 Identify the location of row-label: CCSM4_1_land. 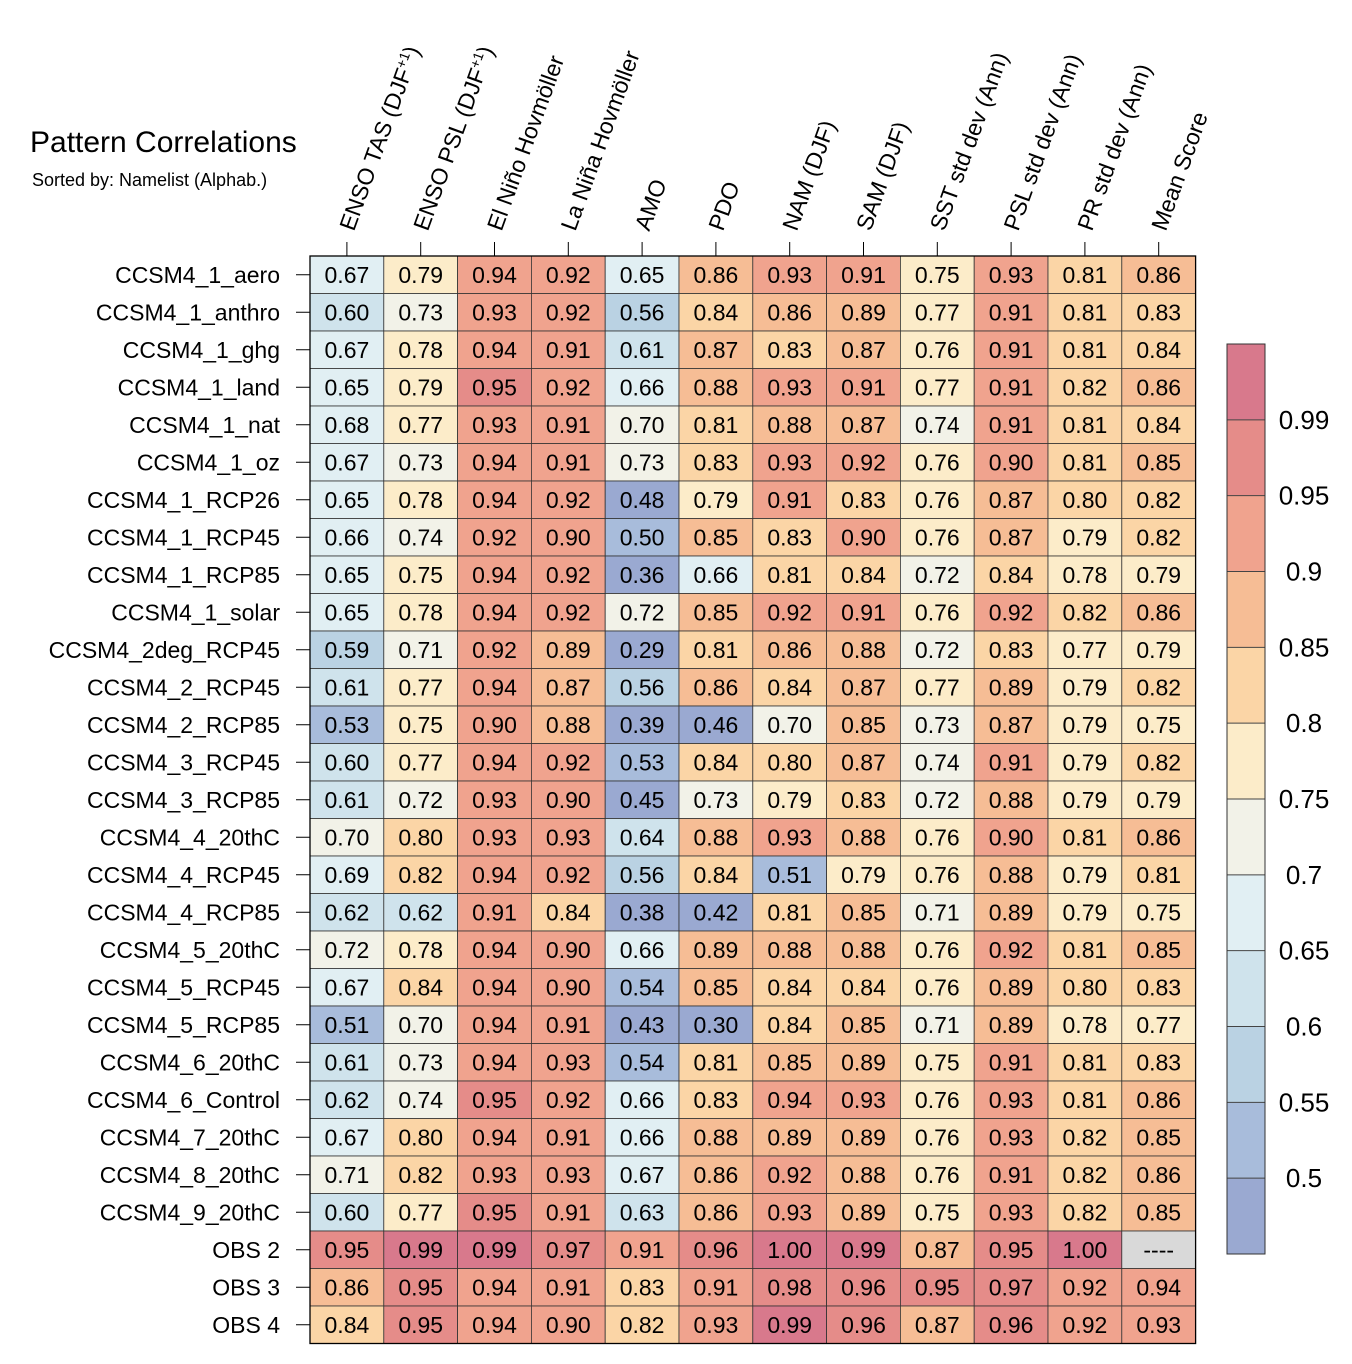
(199, 387).